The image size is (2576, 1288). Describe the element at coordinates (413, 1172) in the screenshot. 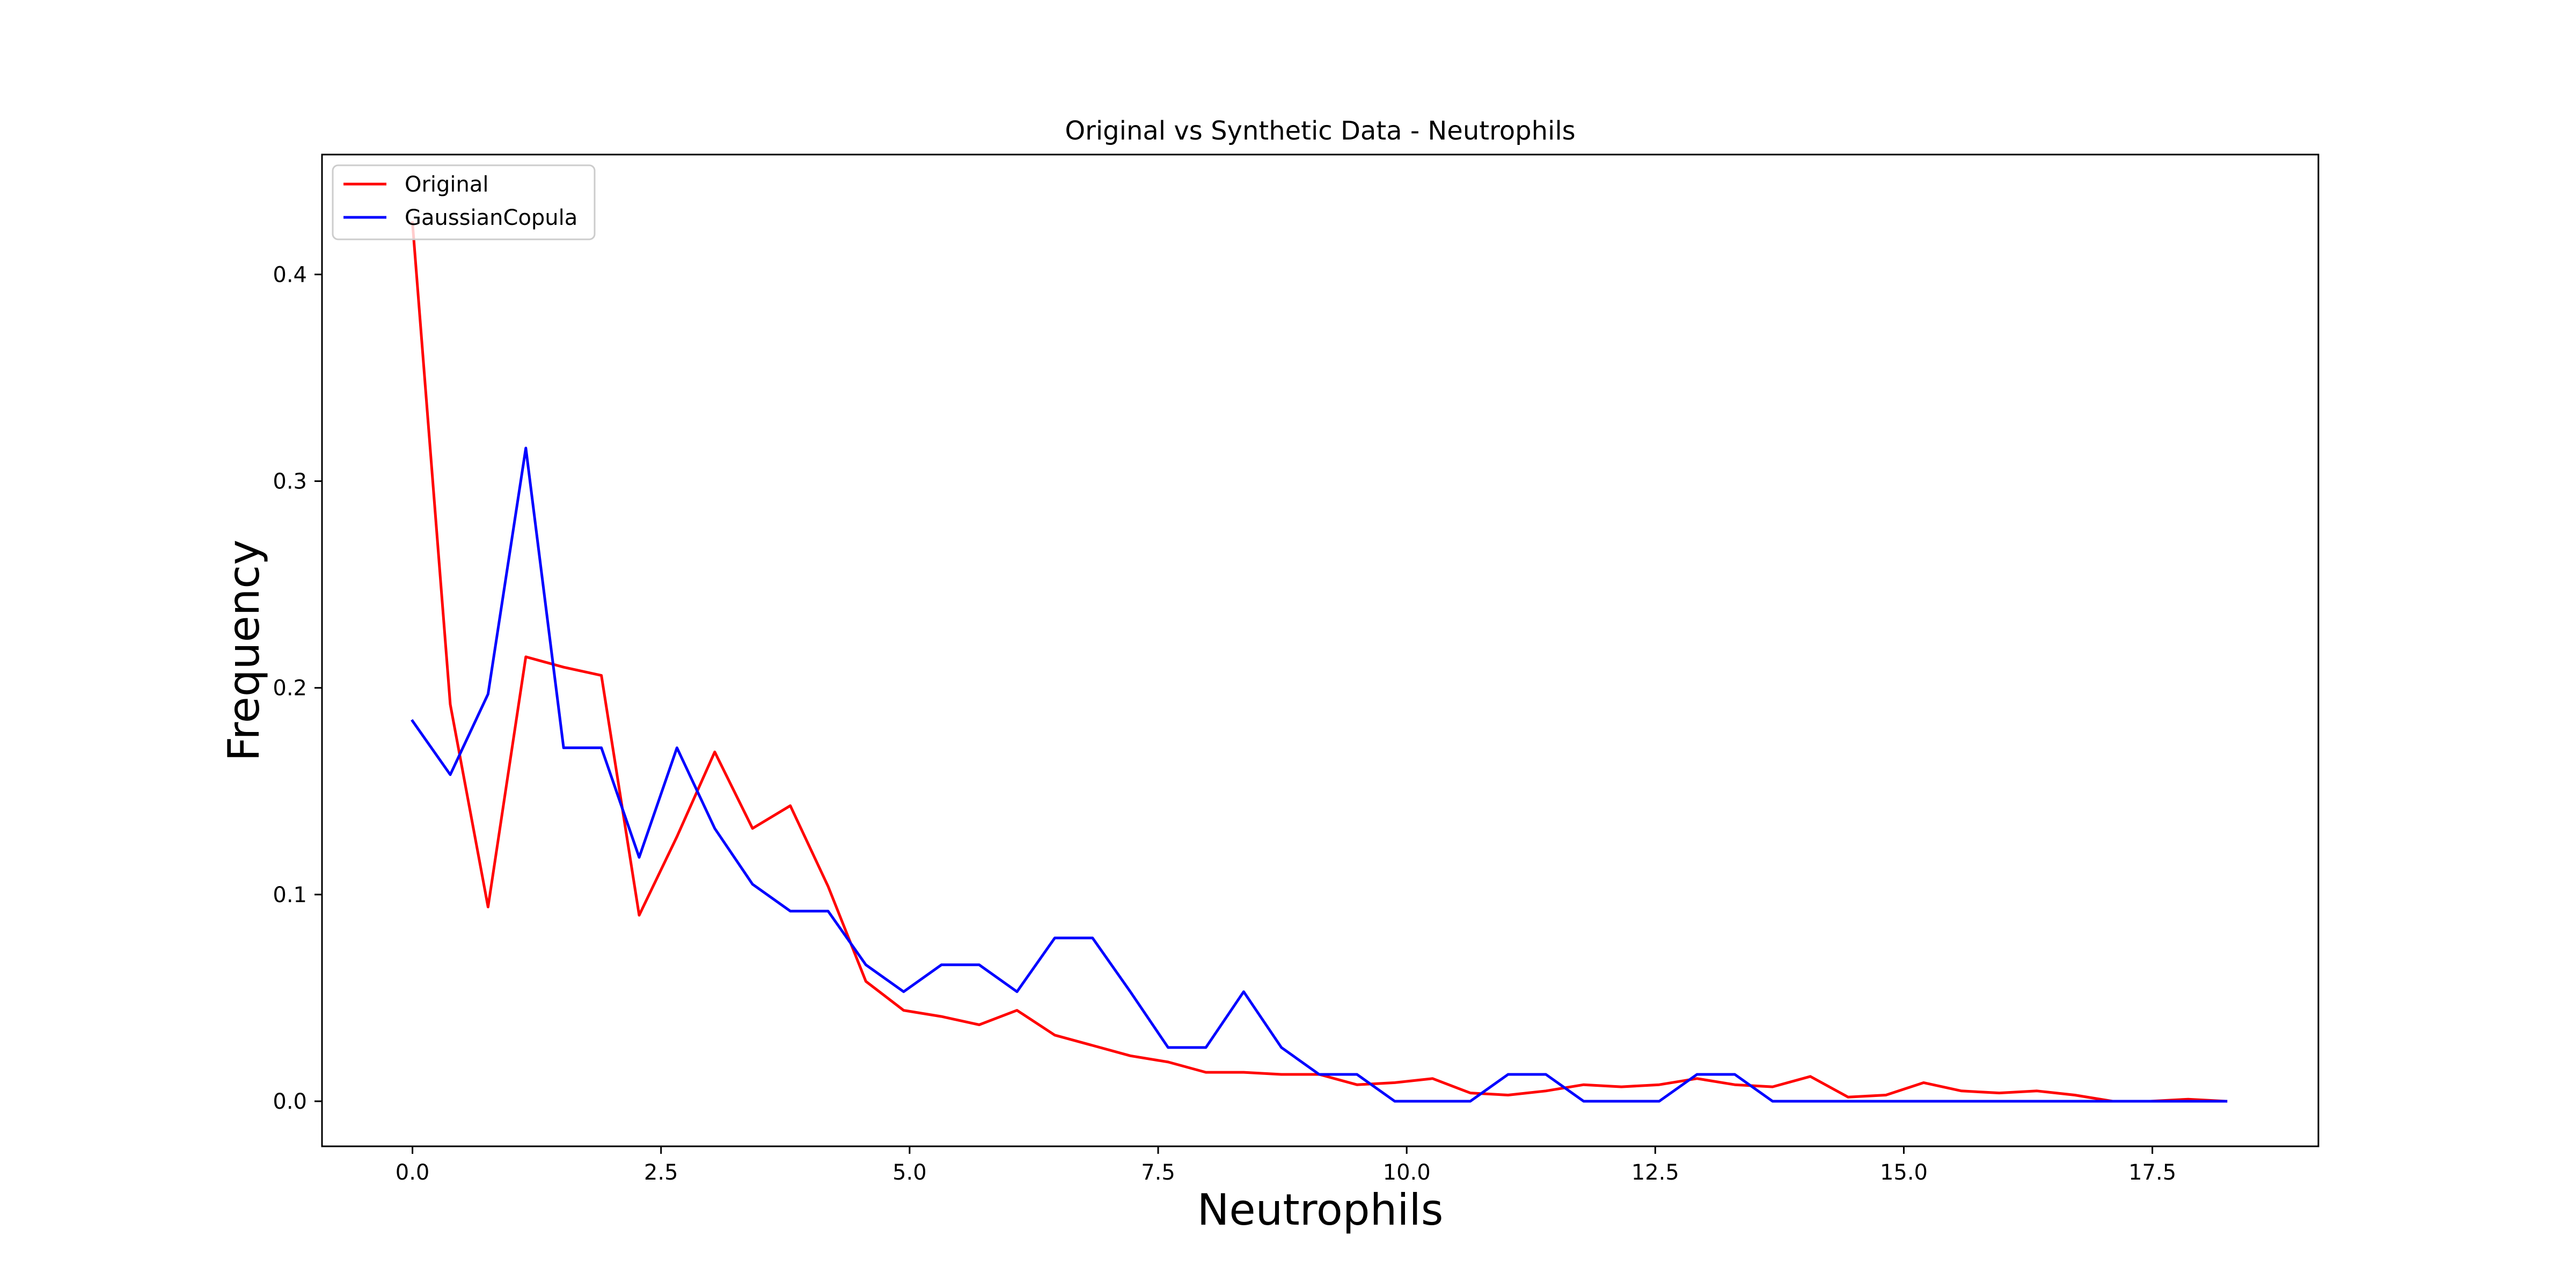

I see `x-tick-label: 0.0` at that location.